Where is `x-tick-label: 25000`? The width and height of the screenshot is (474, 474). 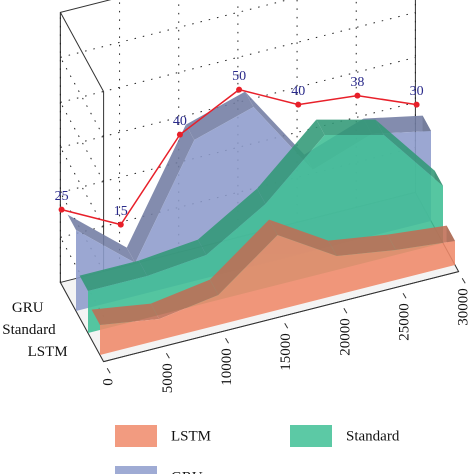 x-tick-label: 25000 is located at coordinates (404, 322).